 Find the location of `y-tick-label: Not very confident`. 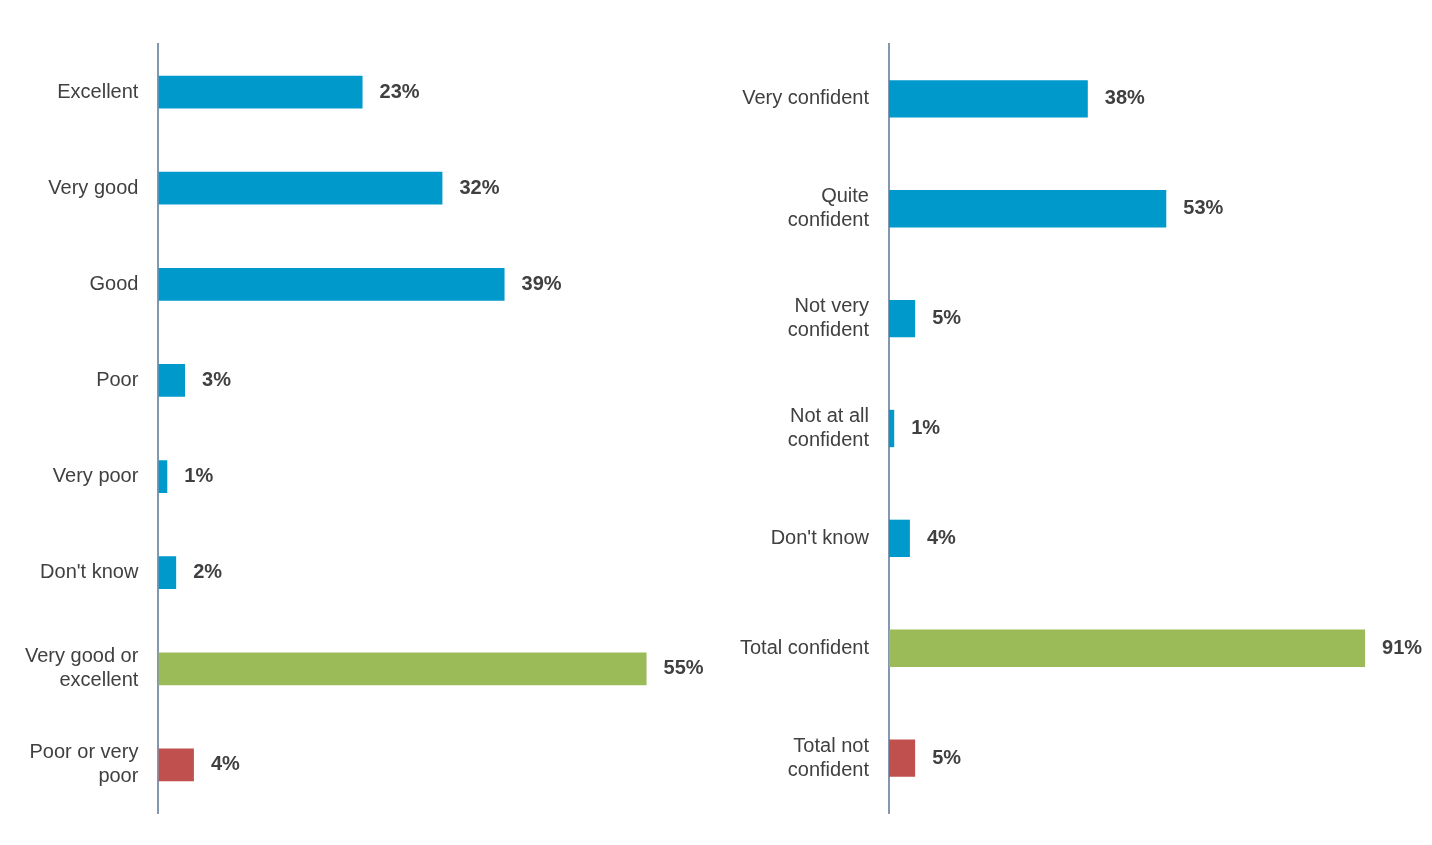

y-tick-label: Not very confident is located at coordinates (828, 317).